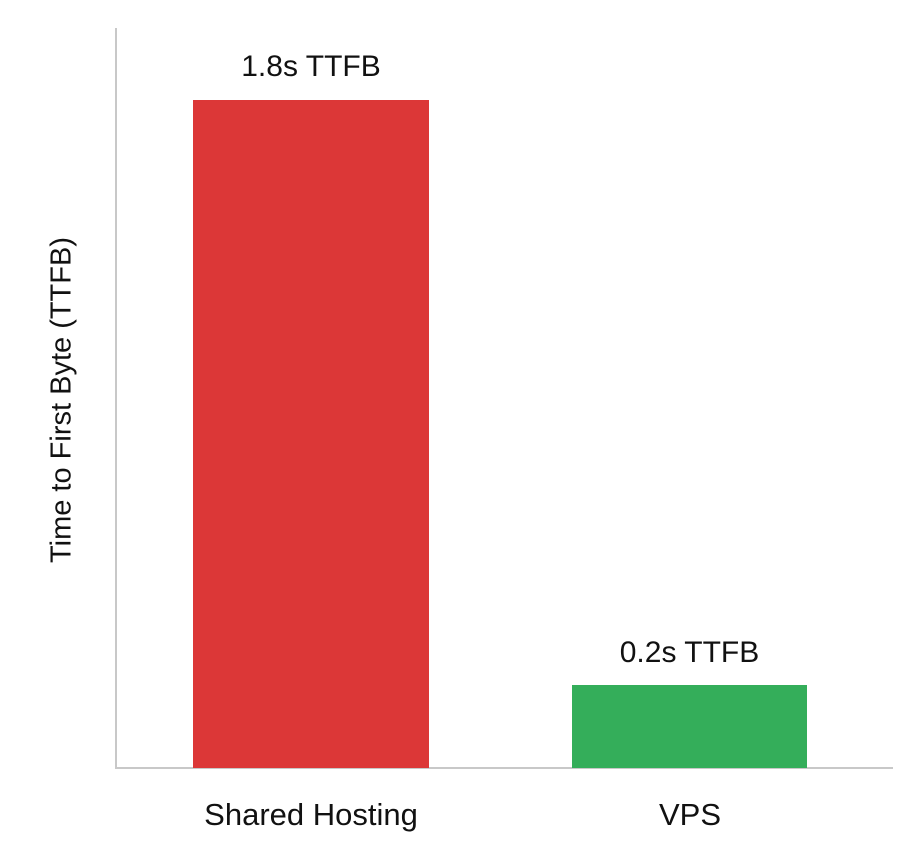 Image resolution: width=922 pixels, height=864 pixels. Describe the element at coordinates (689, 726) in the screenshot. I see `bar-vps` at that location.